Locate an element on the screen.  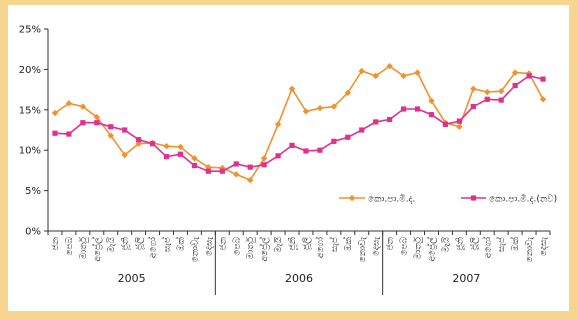
year-label: 2007 is located at coordinates (466, 278).